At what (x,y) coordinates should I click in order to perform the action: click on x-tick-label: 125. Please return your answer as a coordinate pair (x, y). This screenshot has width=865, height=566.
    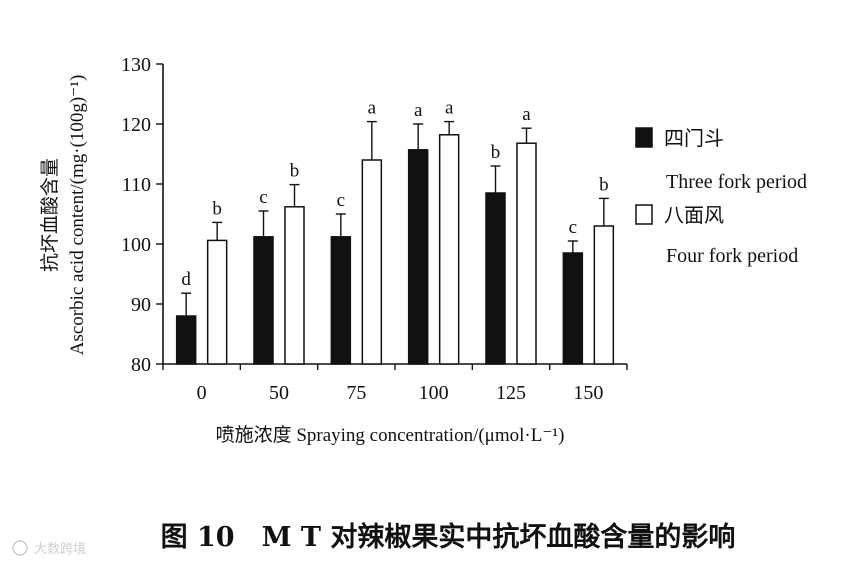
    Looking at the image, I should click on (511, 393).